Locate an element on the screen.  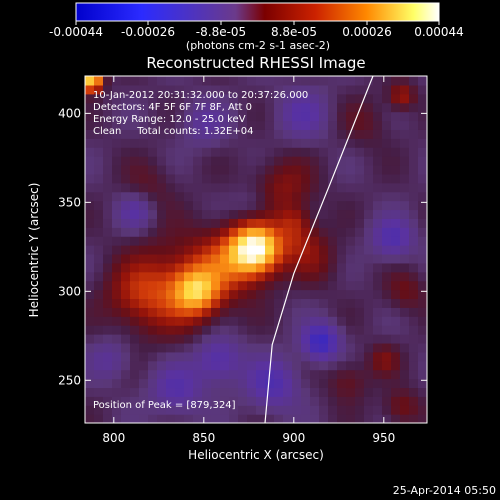
annotation-peak-position: Position of Peak = [879,324] is located at coordinates (164, 405).